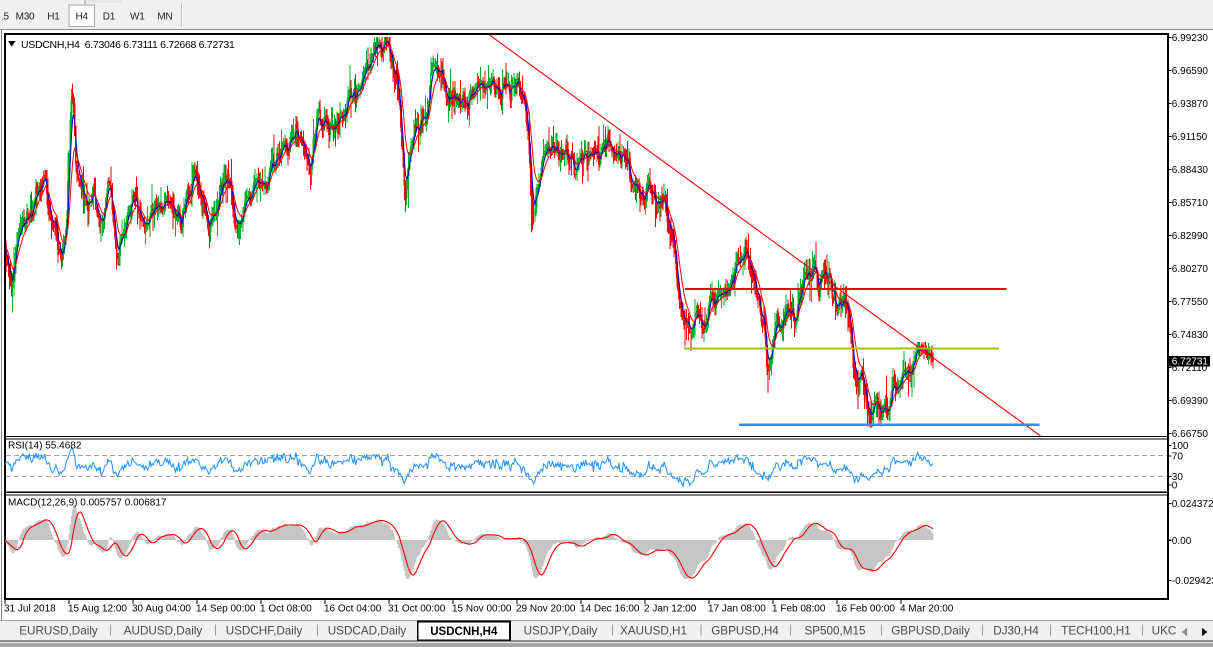  Describe the element at coordinates (25, 16) in the screenshot. I see `svg-text: M30` at that location.